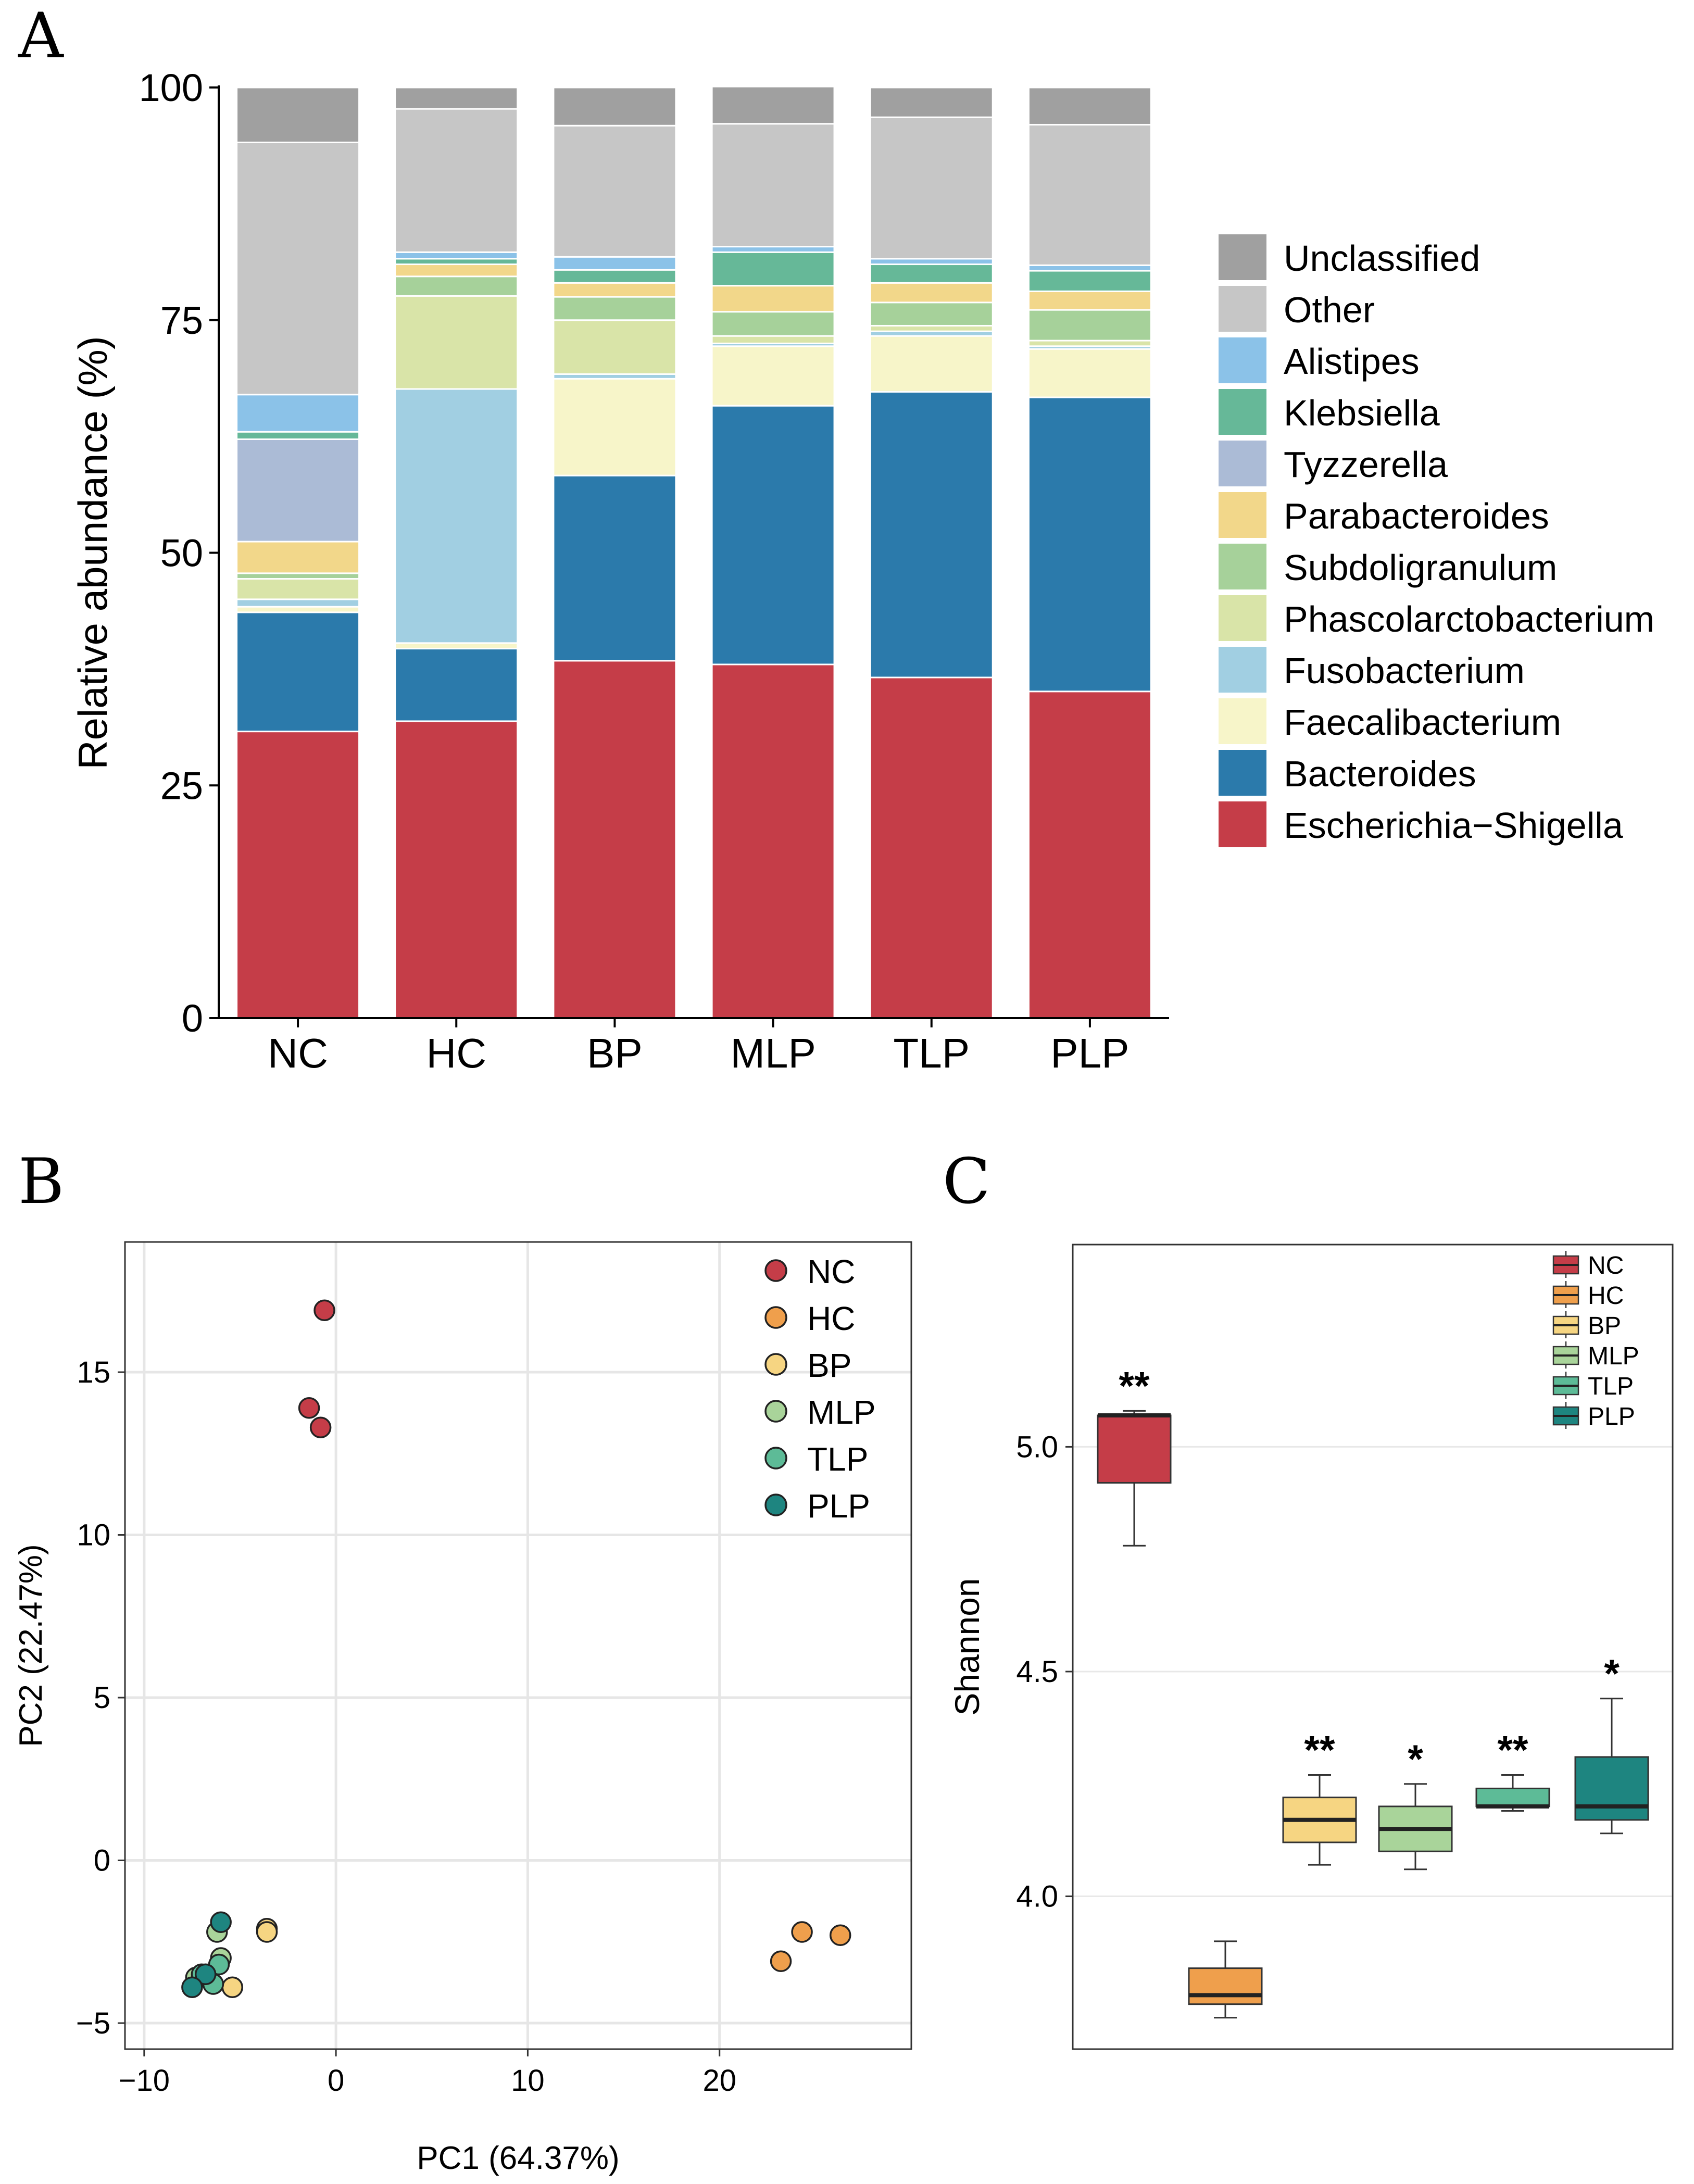  Describe the element at coordinates (1469, 619) in the screenshot. I see `legend-label: Phascolarctobacterium` at that location.